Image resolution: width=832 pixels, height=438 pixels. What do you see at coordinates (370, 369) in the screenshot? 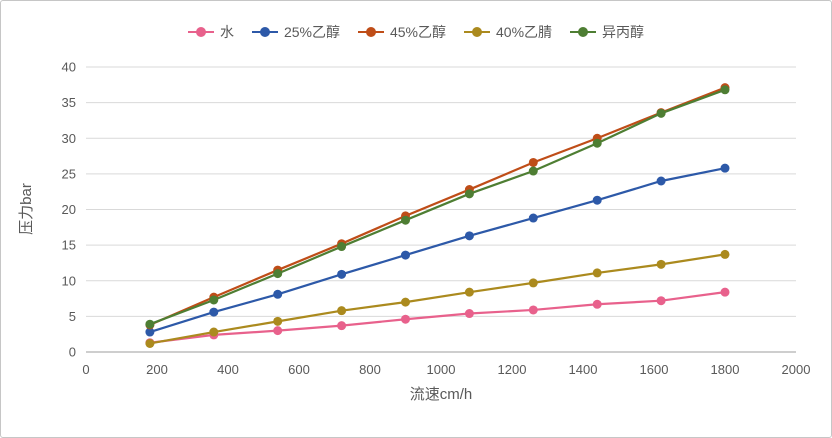
I see `x-tick-label: 800` at bounding box center [370, 369].